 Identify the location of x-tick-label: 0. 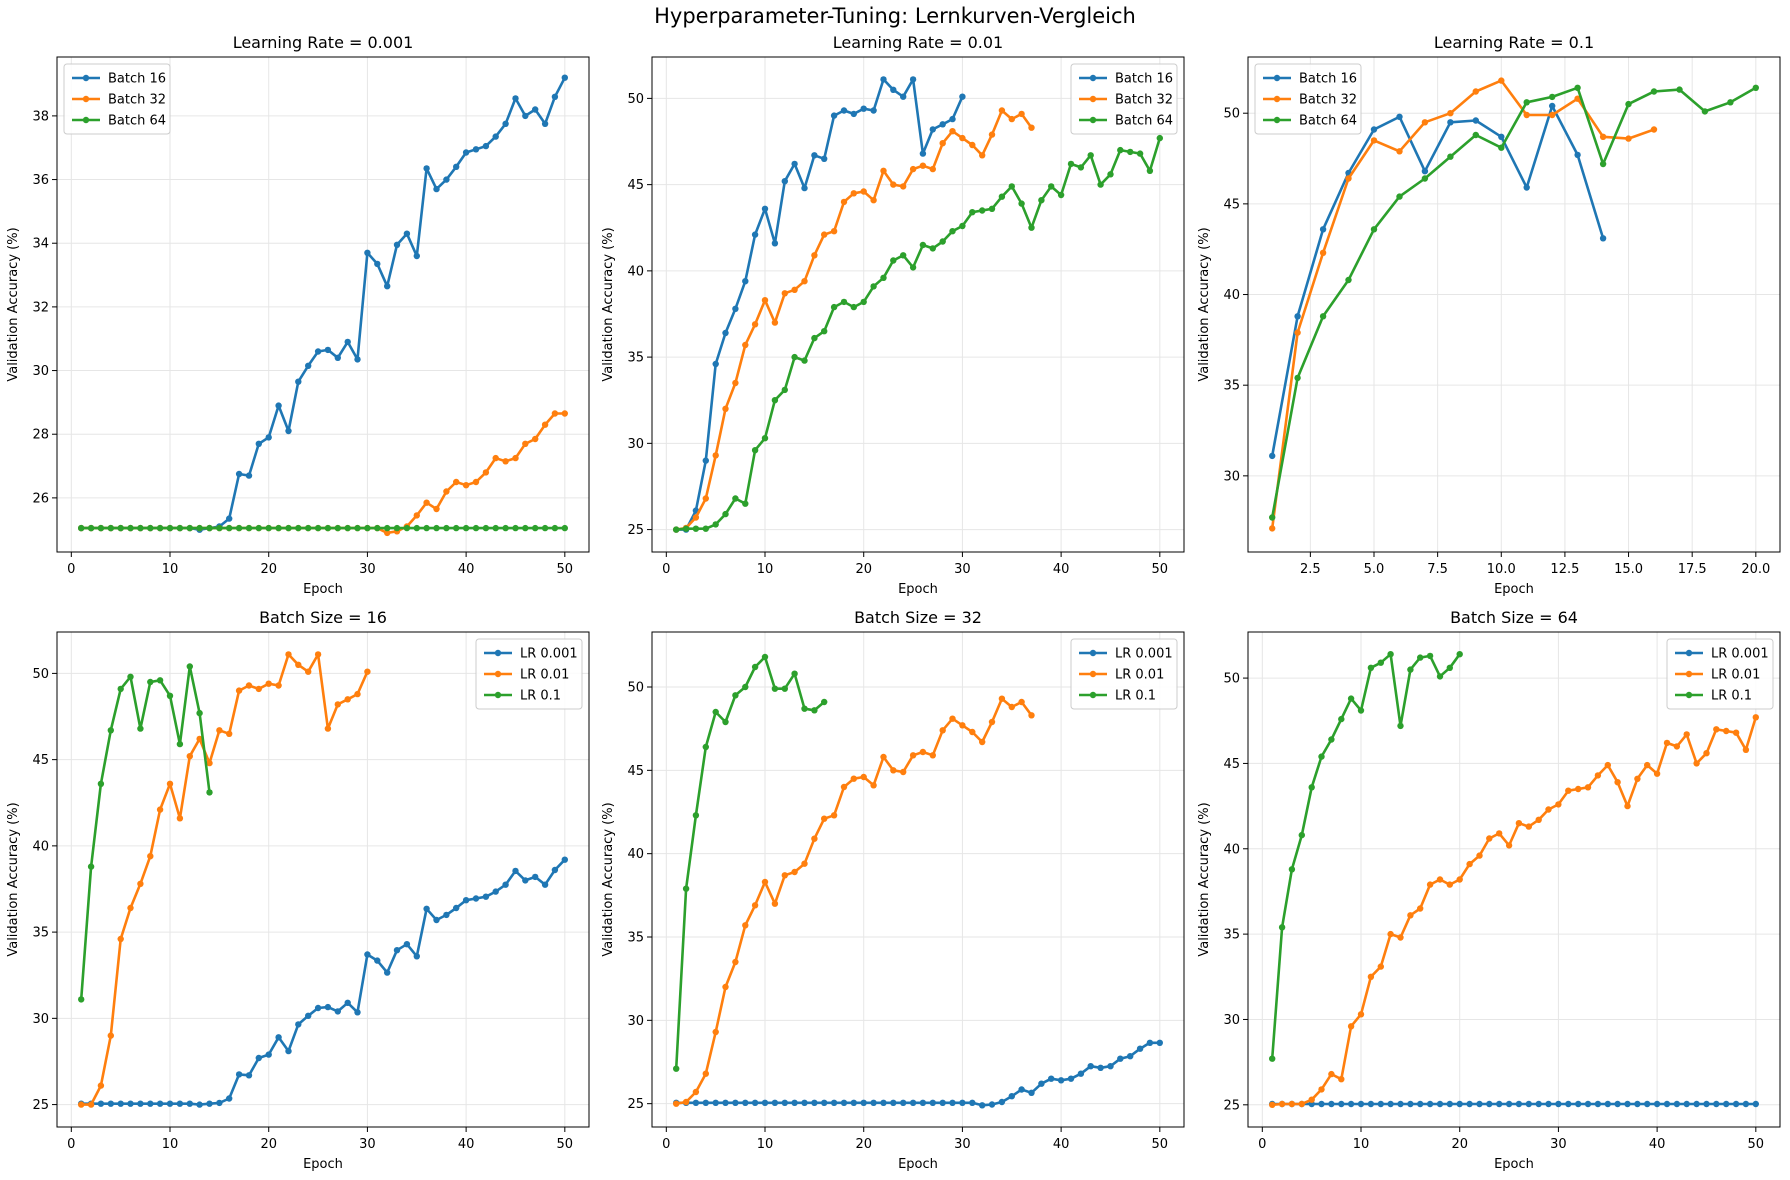
(666, 1144).